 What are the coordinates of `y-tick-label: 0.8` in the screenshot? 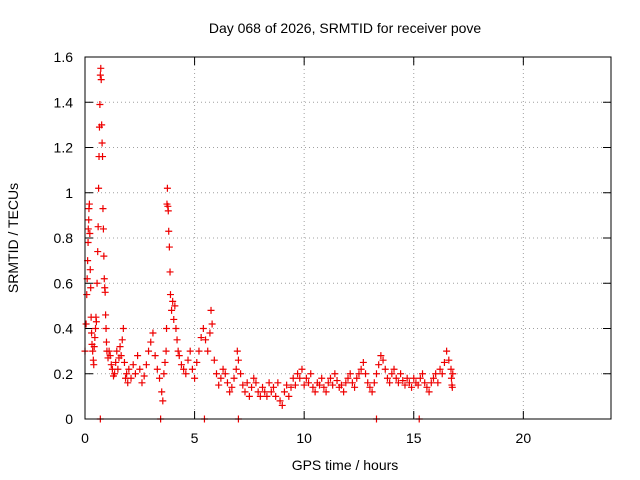 It's located at (64, 238).